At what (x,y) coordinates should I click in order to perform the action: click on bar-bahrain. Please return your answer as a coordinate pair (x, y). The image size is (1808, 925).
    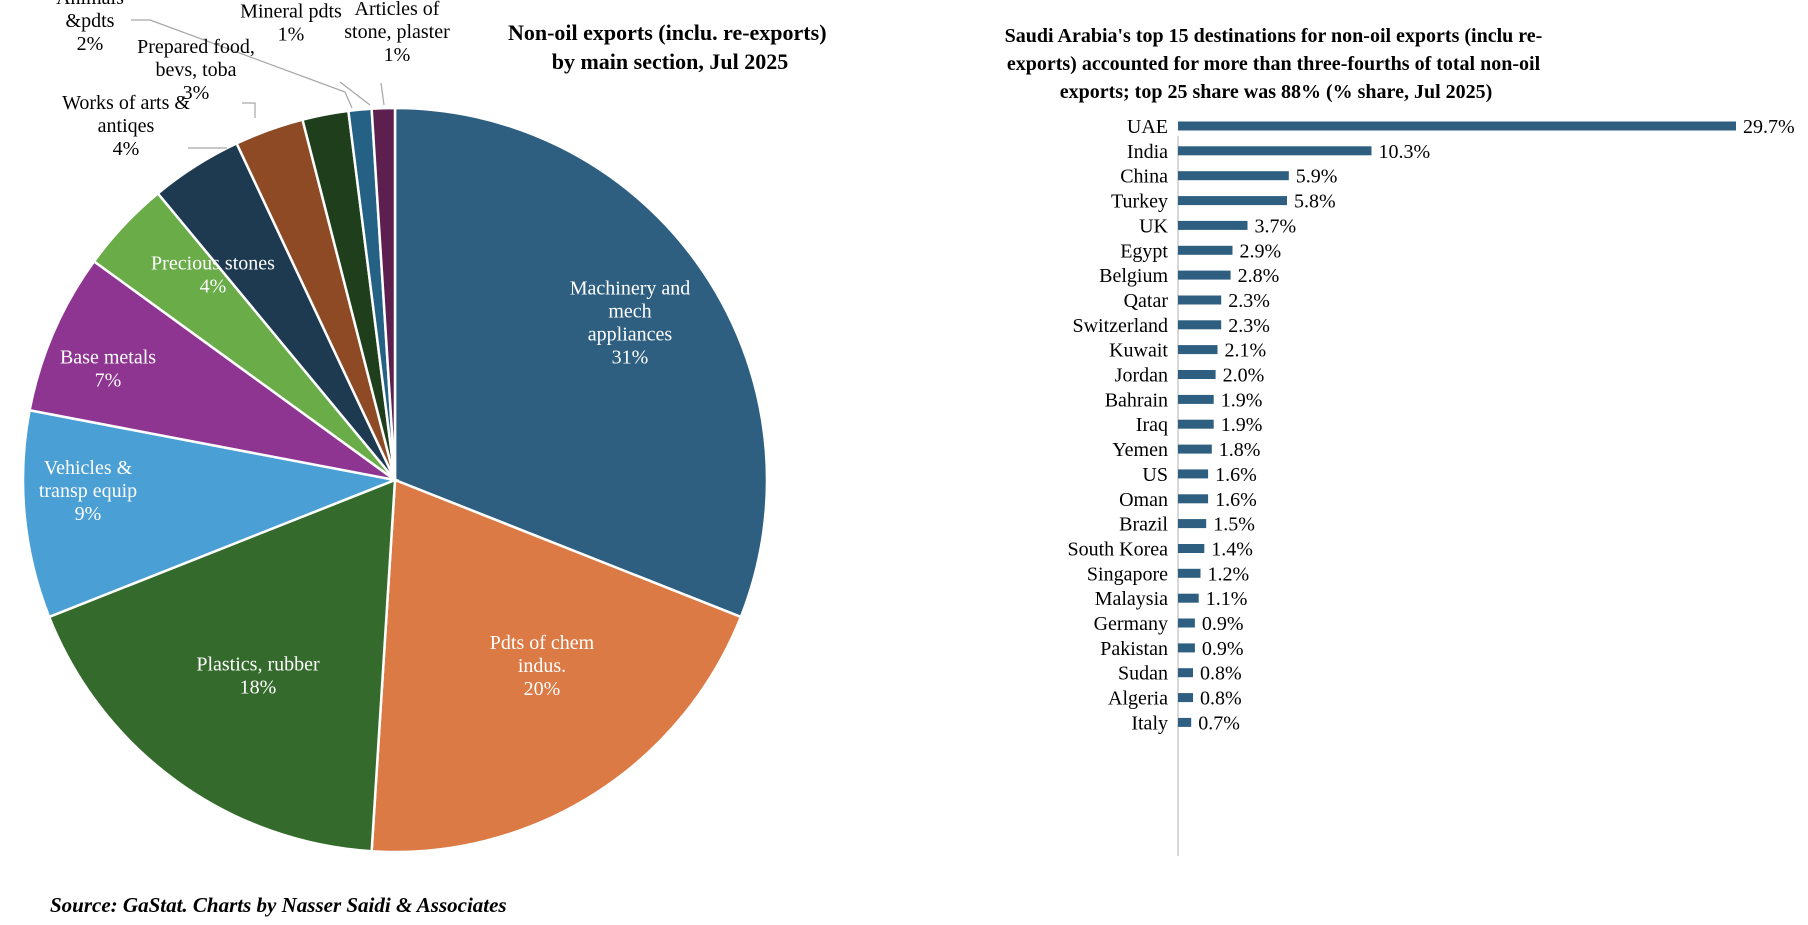
    Looking at the image, I should click on (1196, 399).